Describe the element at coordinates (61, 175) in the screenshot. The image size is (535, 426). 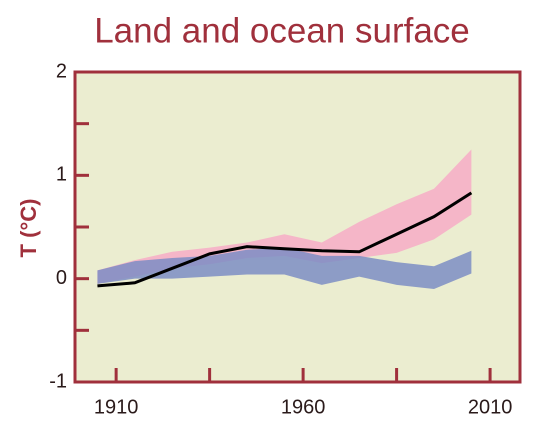
I see `y-tick-label: 1` at that location.